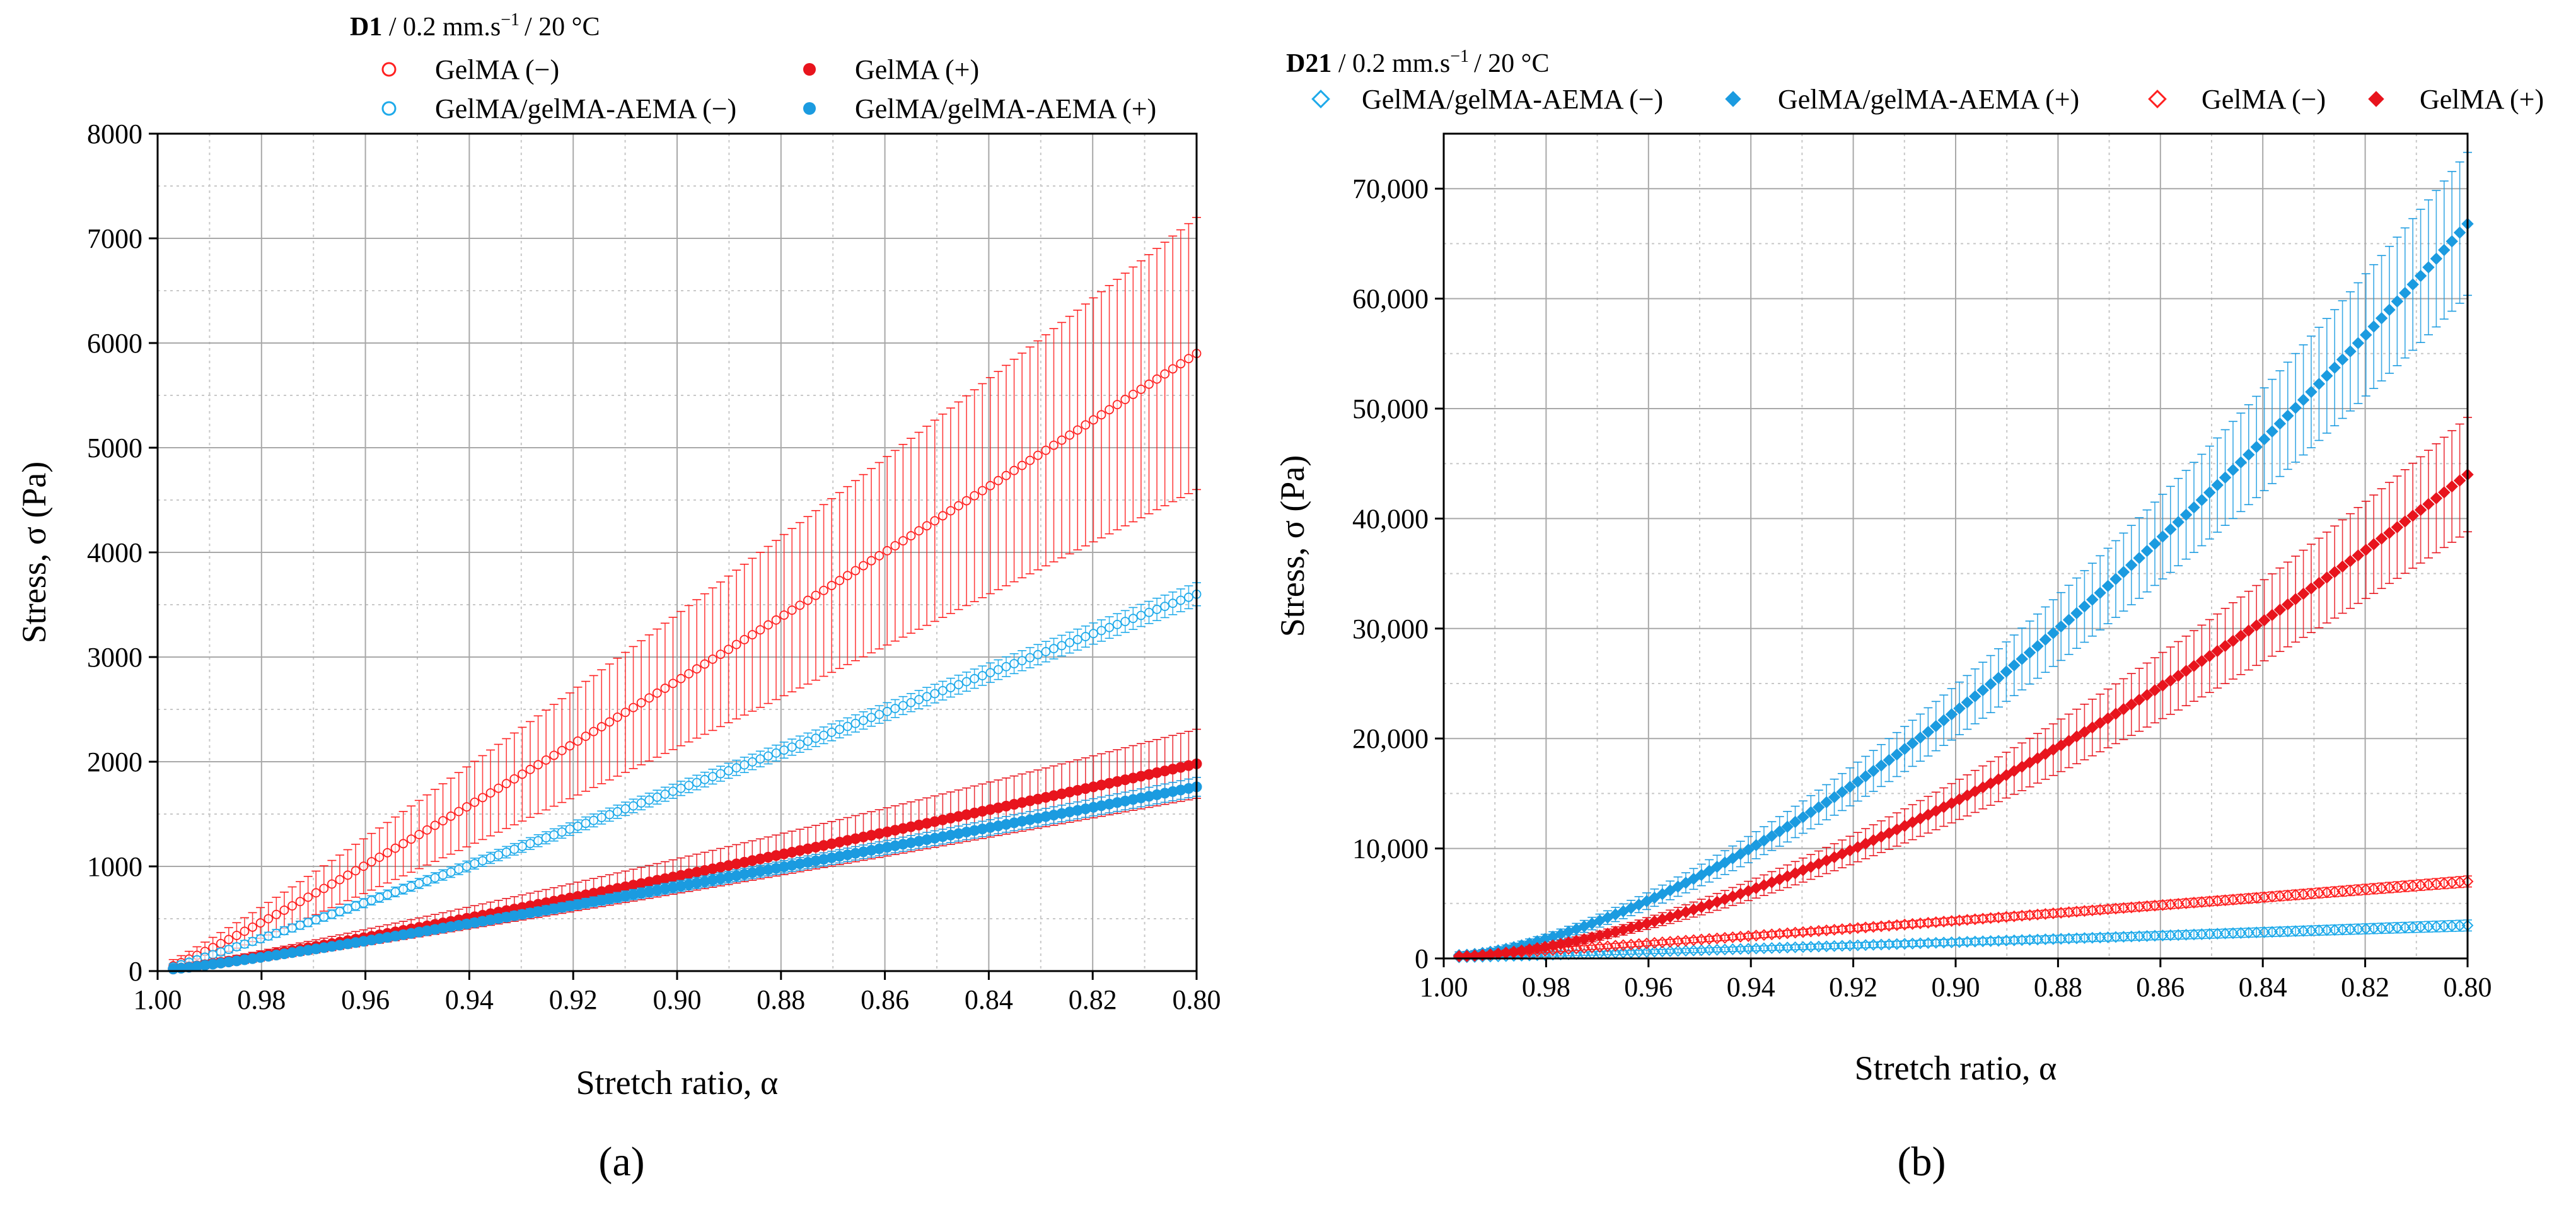 The width and height of the screenshot is (2576, 1205). I want to click on chart-a-xtick-label: 0.92, so click(573, 999).